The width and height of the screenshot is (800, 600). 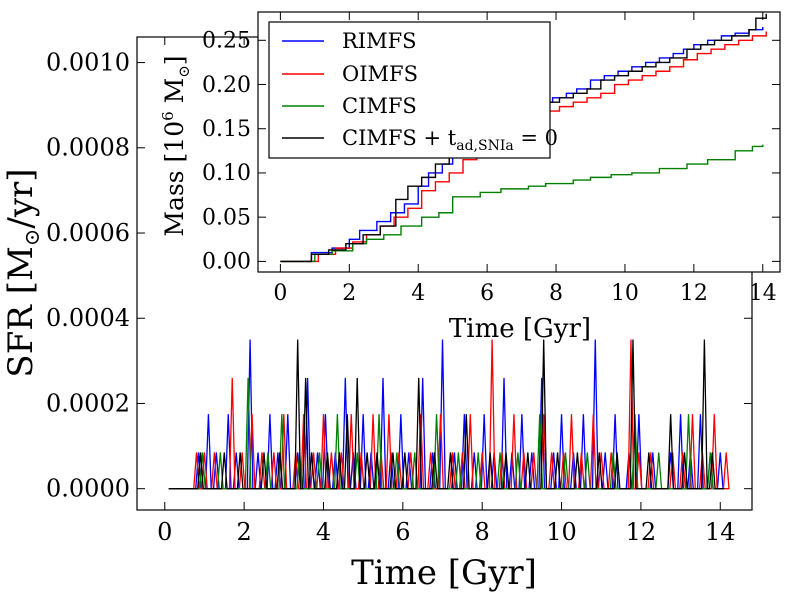 I want to click on mass-y-tick-label: 0.20, so click(x=226, y=85).